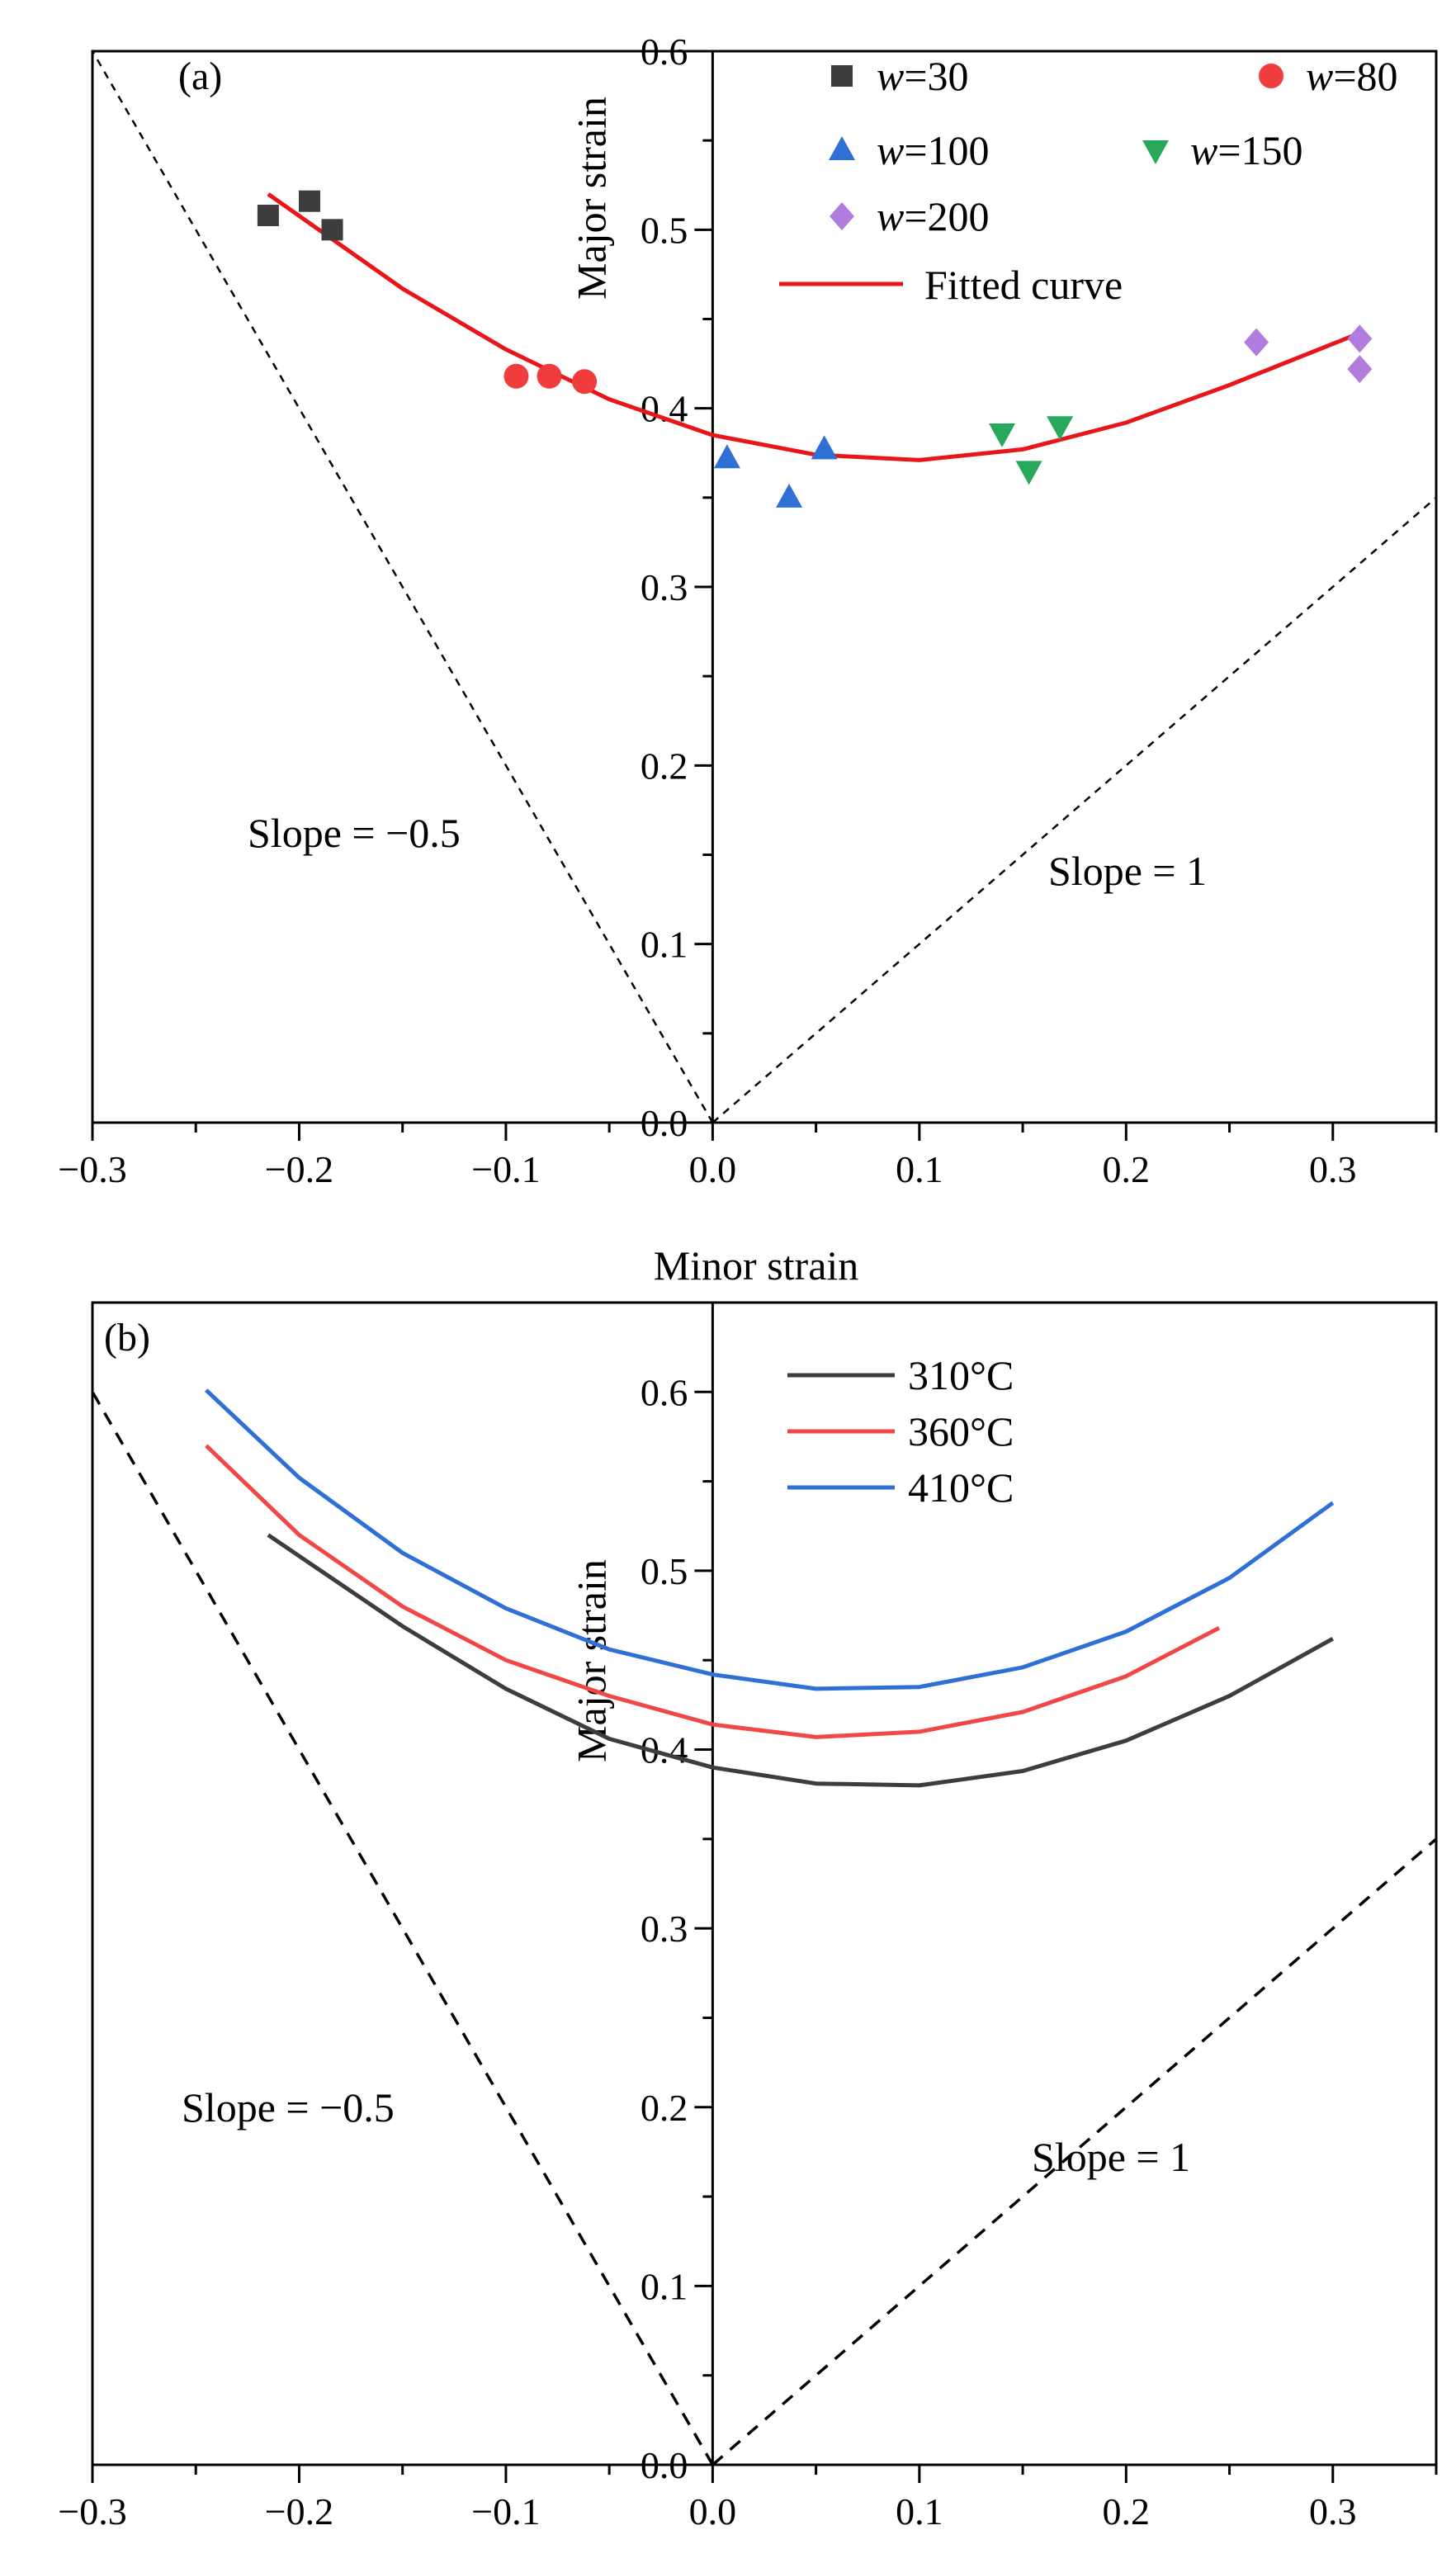  Describe the element at coordinates (961, 1375) in the screenshot. I see `legend-label: 310°C` at that location.